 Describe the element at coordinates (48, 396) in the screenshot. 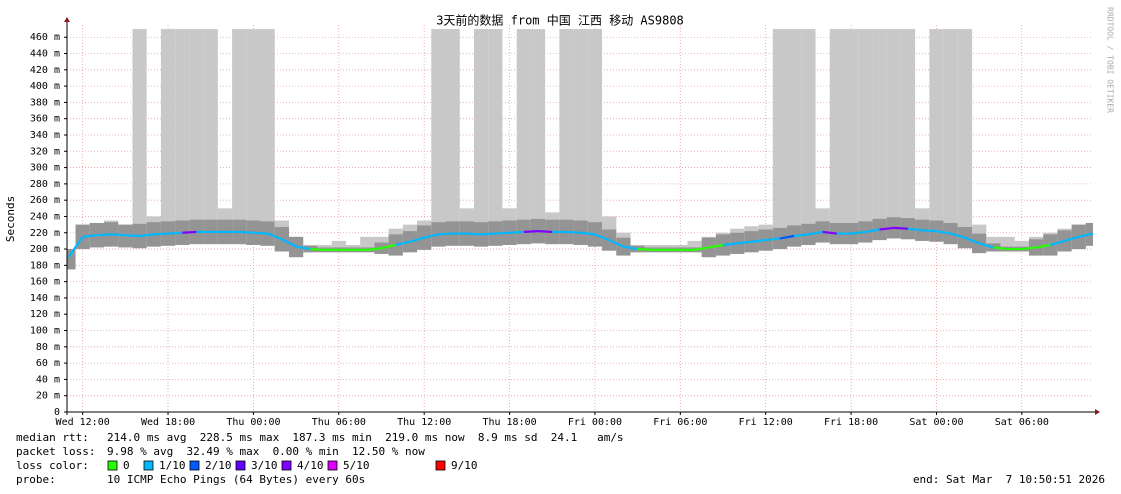

I see `y-tick-label: 20 m` at that location.